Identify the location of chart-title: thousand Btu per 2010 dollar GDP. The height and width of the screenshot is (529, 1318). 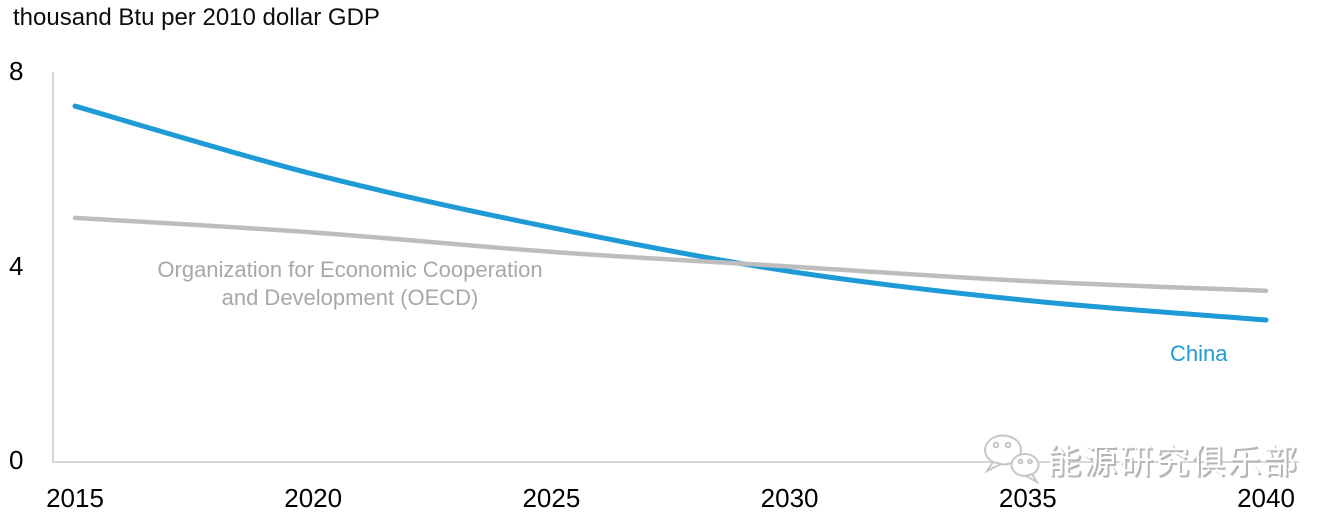
(196, 17).